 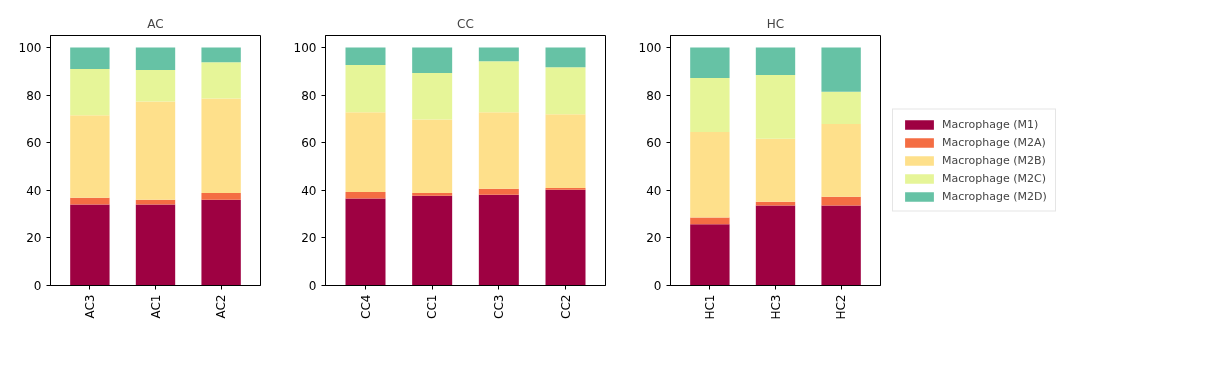 What do you see at coordinates (994, 142) in the screenshot?
I see `legend-label: Macrophage (M2A)` at bounding box center [994, 142].